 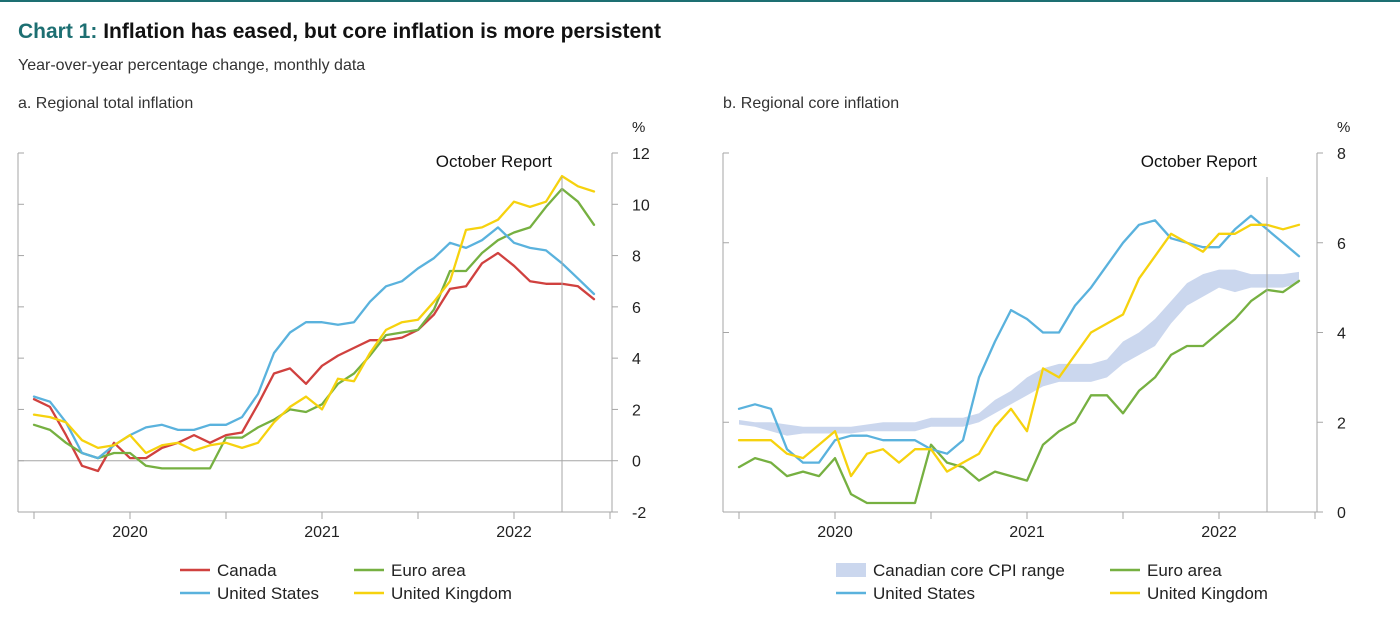 What do you see at coordinates (851, 570) in the screenshot?
I see `legend-core-cpi-range-swatch` at bounding box center [851, 570].